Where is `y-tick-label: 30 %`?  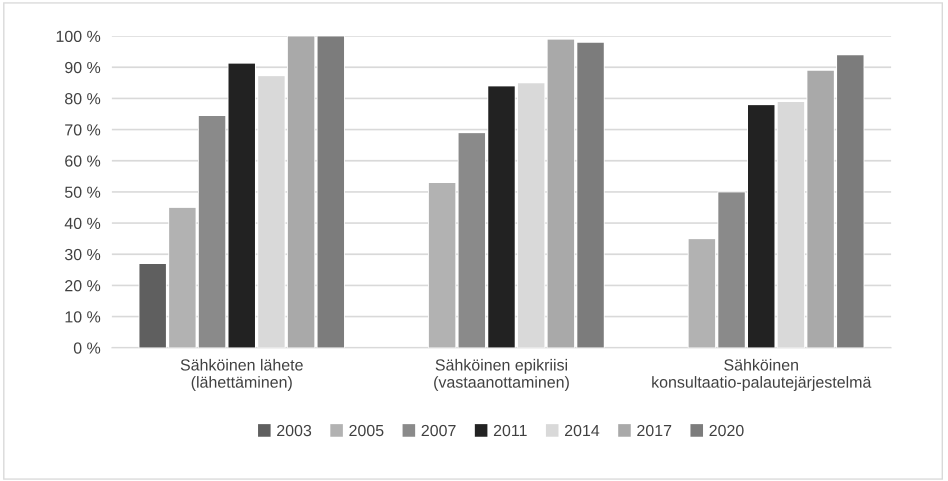
y-tick-label: 30 % is located at coordinates (82, 254).